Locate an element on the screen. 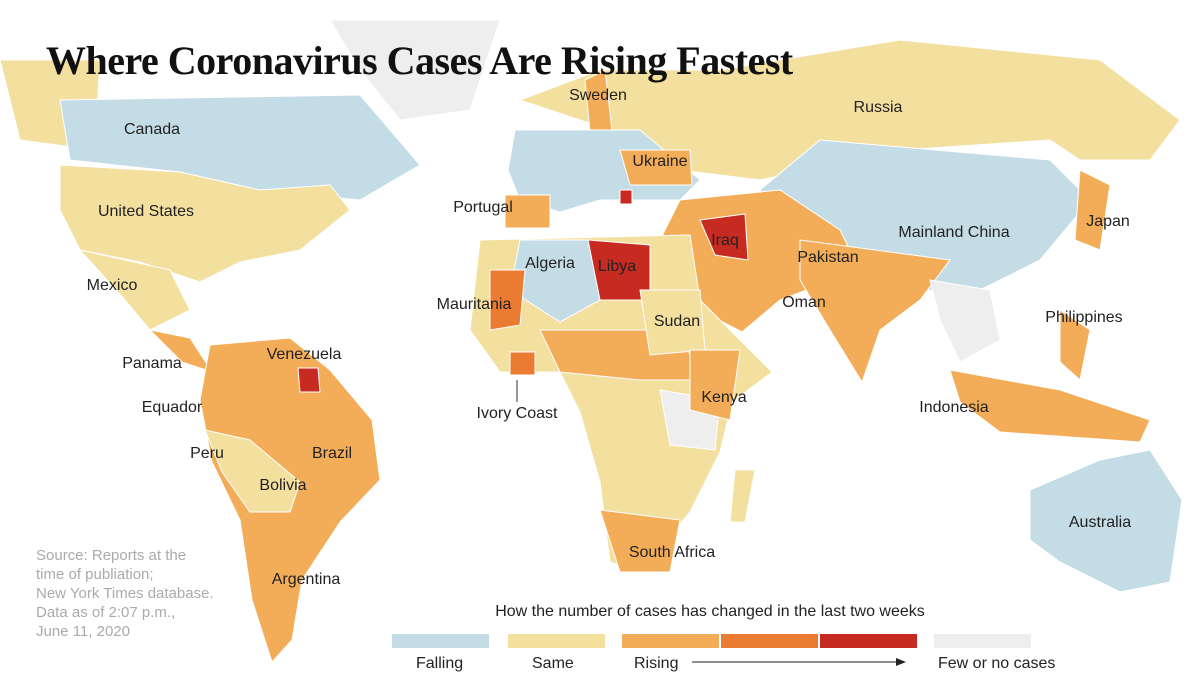 This screenshot has height=675, width=1200. source-note: New York Times database. is located at coordinates (125, 593).